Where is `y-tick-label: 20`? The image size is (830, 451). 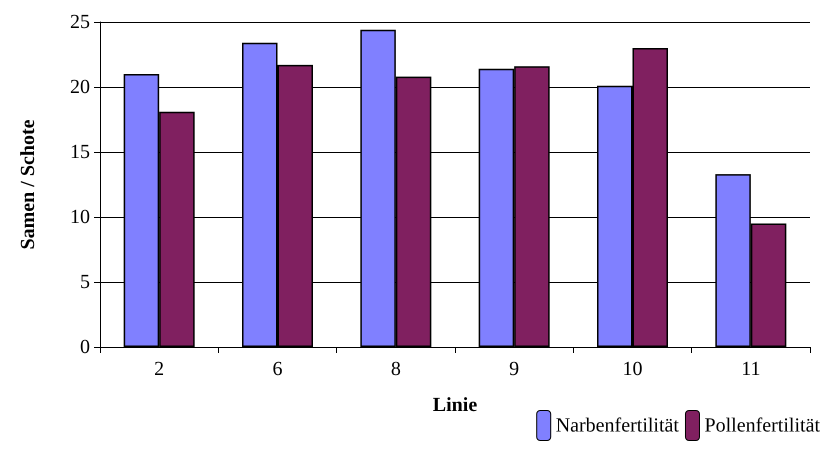
y-tick-label: 20 is located at coordinates (80, 87).